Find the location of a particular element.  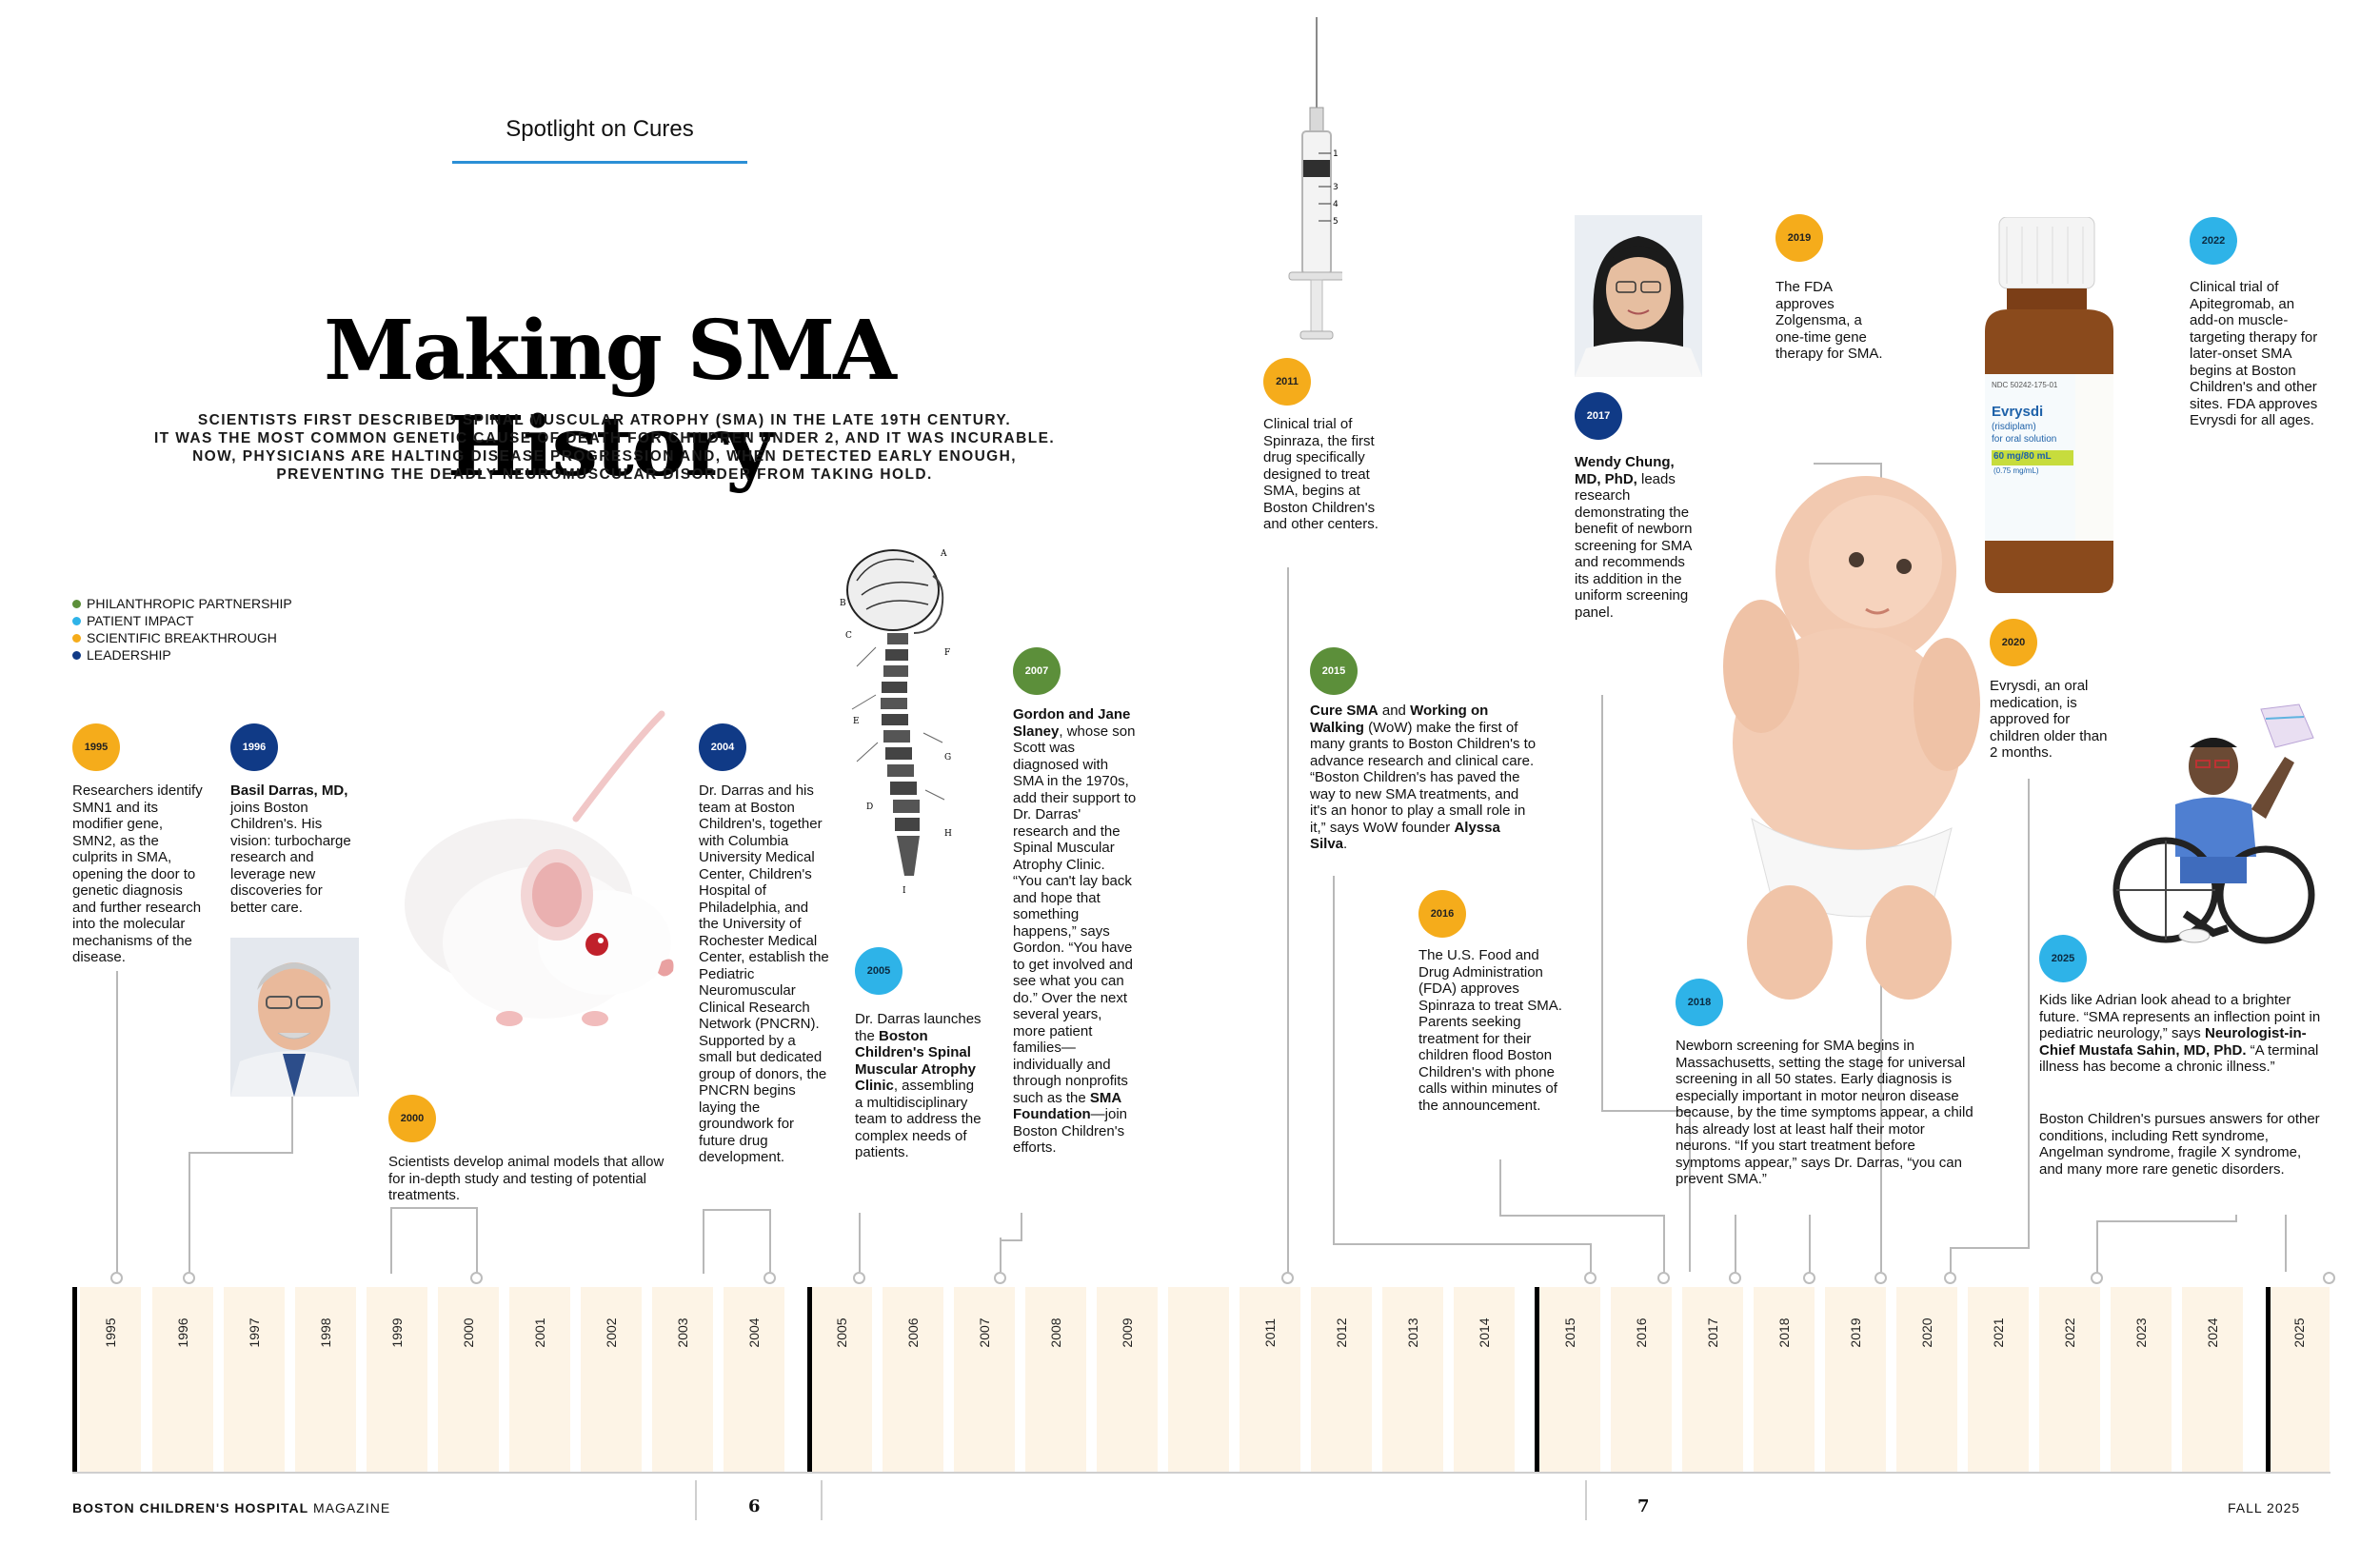

syringe-mark-4: 4 is located at coordinates (1336, 204).